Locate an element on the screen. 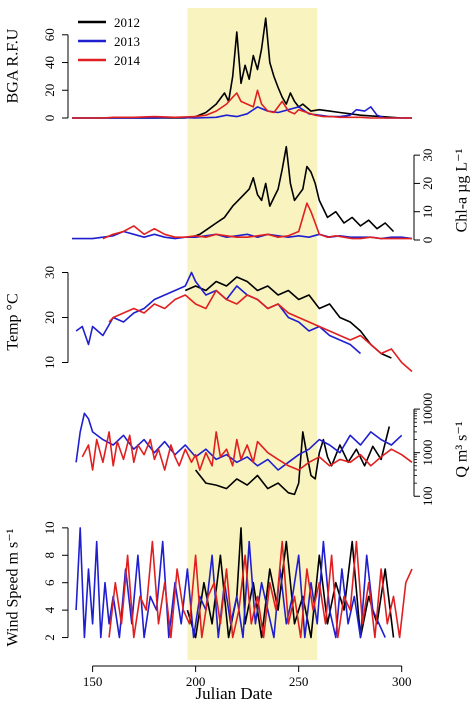 The height and width of the screenshot is (708, 474). series-line-chla-2012 is located at coordinates (293, 191).